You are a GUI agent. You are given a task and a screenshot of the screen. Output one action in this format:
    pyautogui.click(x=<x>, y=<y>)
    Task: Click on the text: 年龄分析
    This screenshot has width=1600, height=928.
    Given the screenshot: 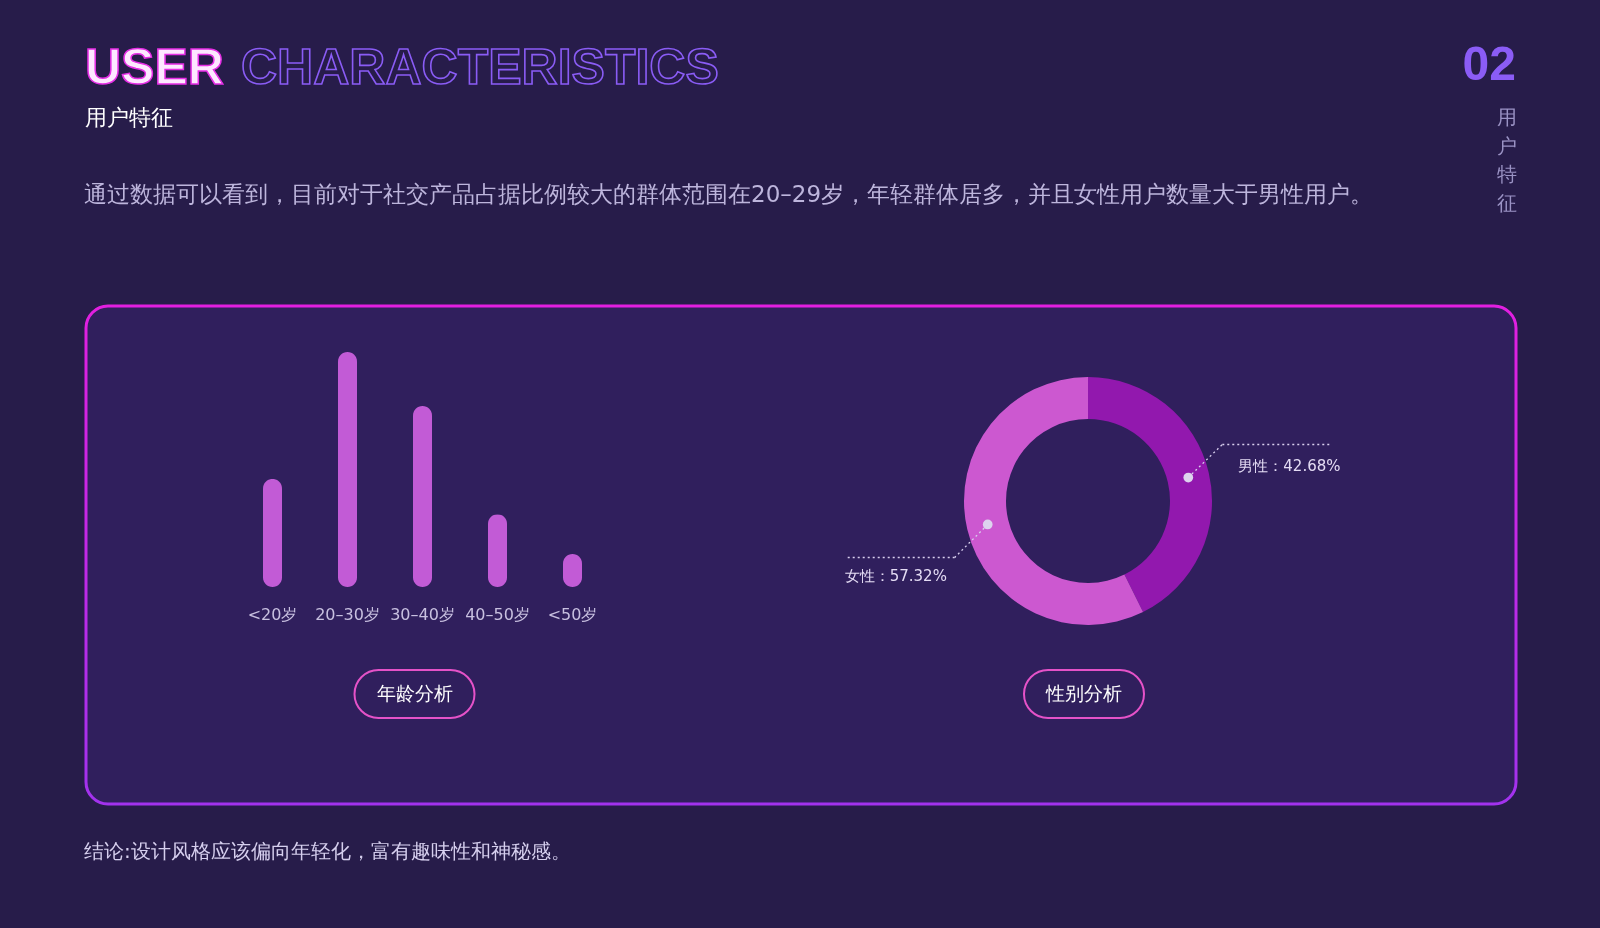 What is the action you would take?
    pyautogui.click(x=414, y=693)
    